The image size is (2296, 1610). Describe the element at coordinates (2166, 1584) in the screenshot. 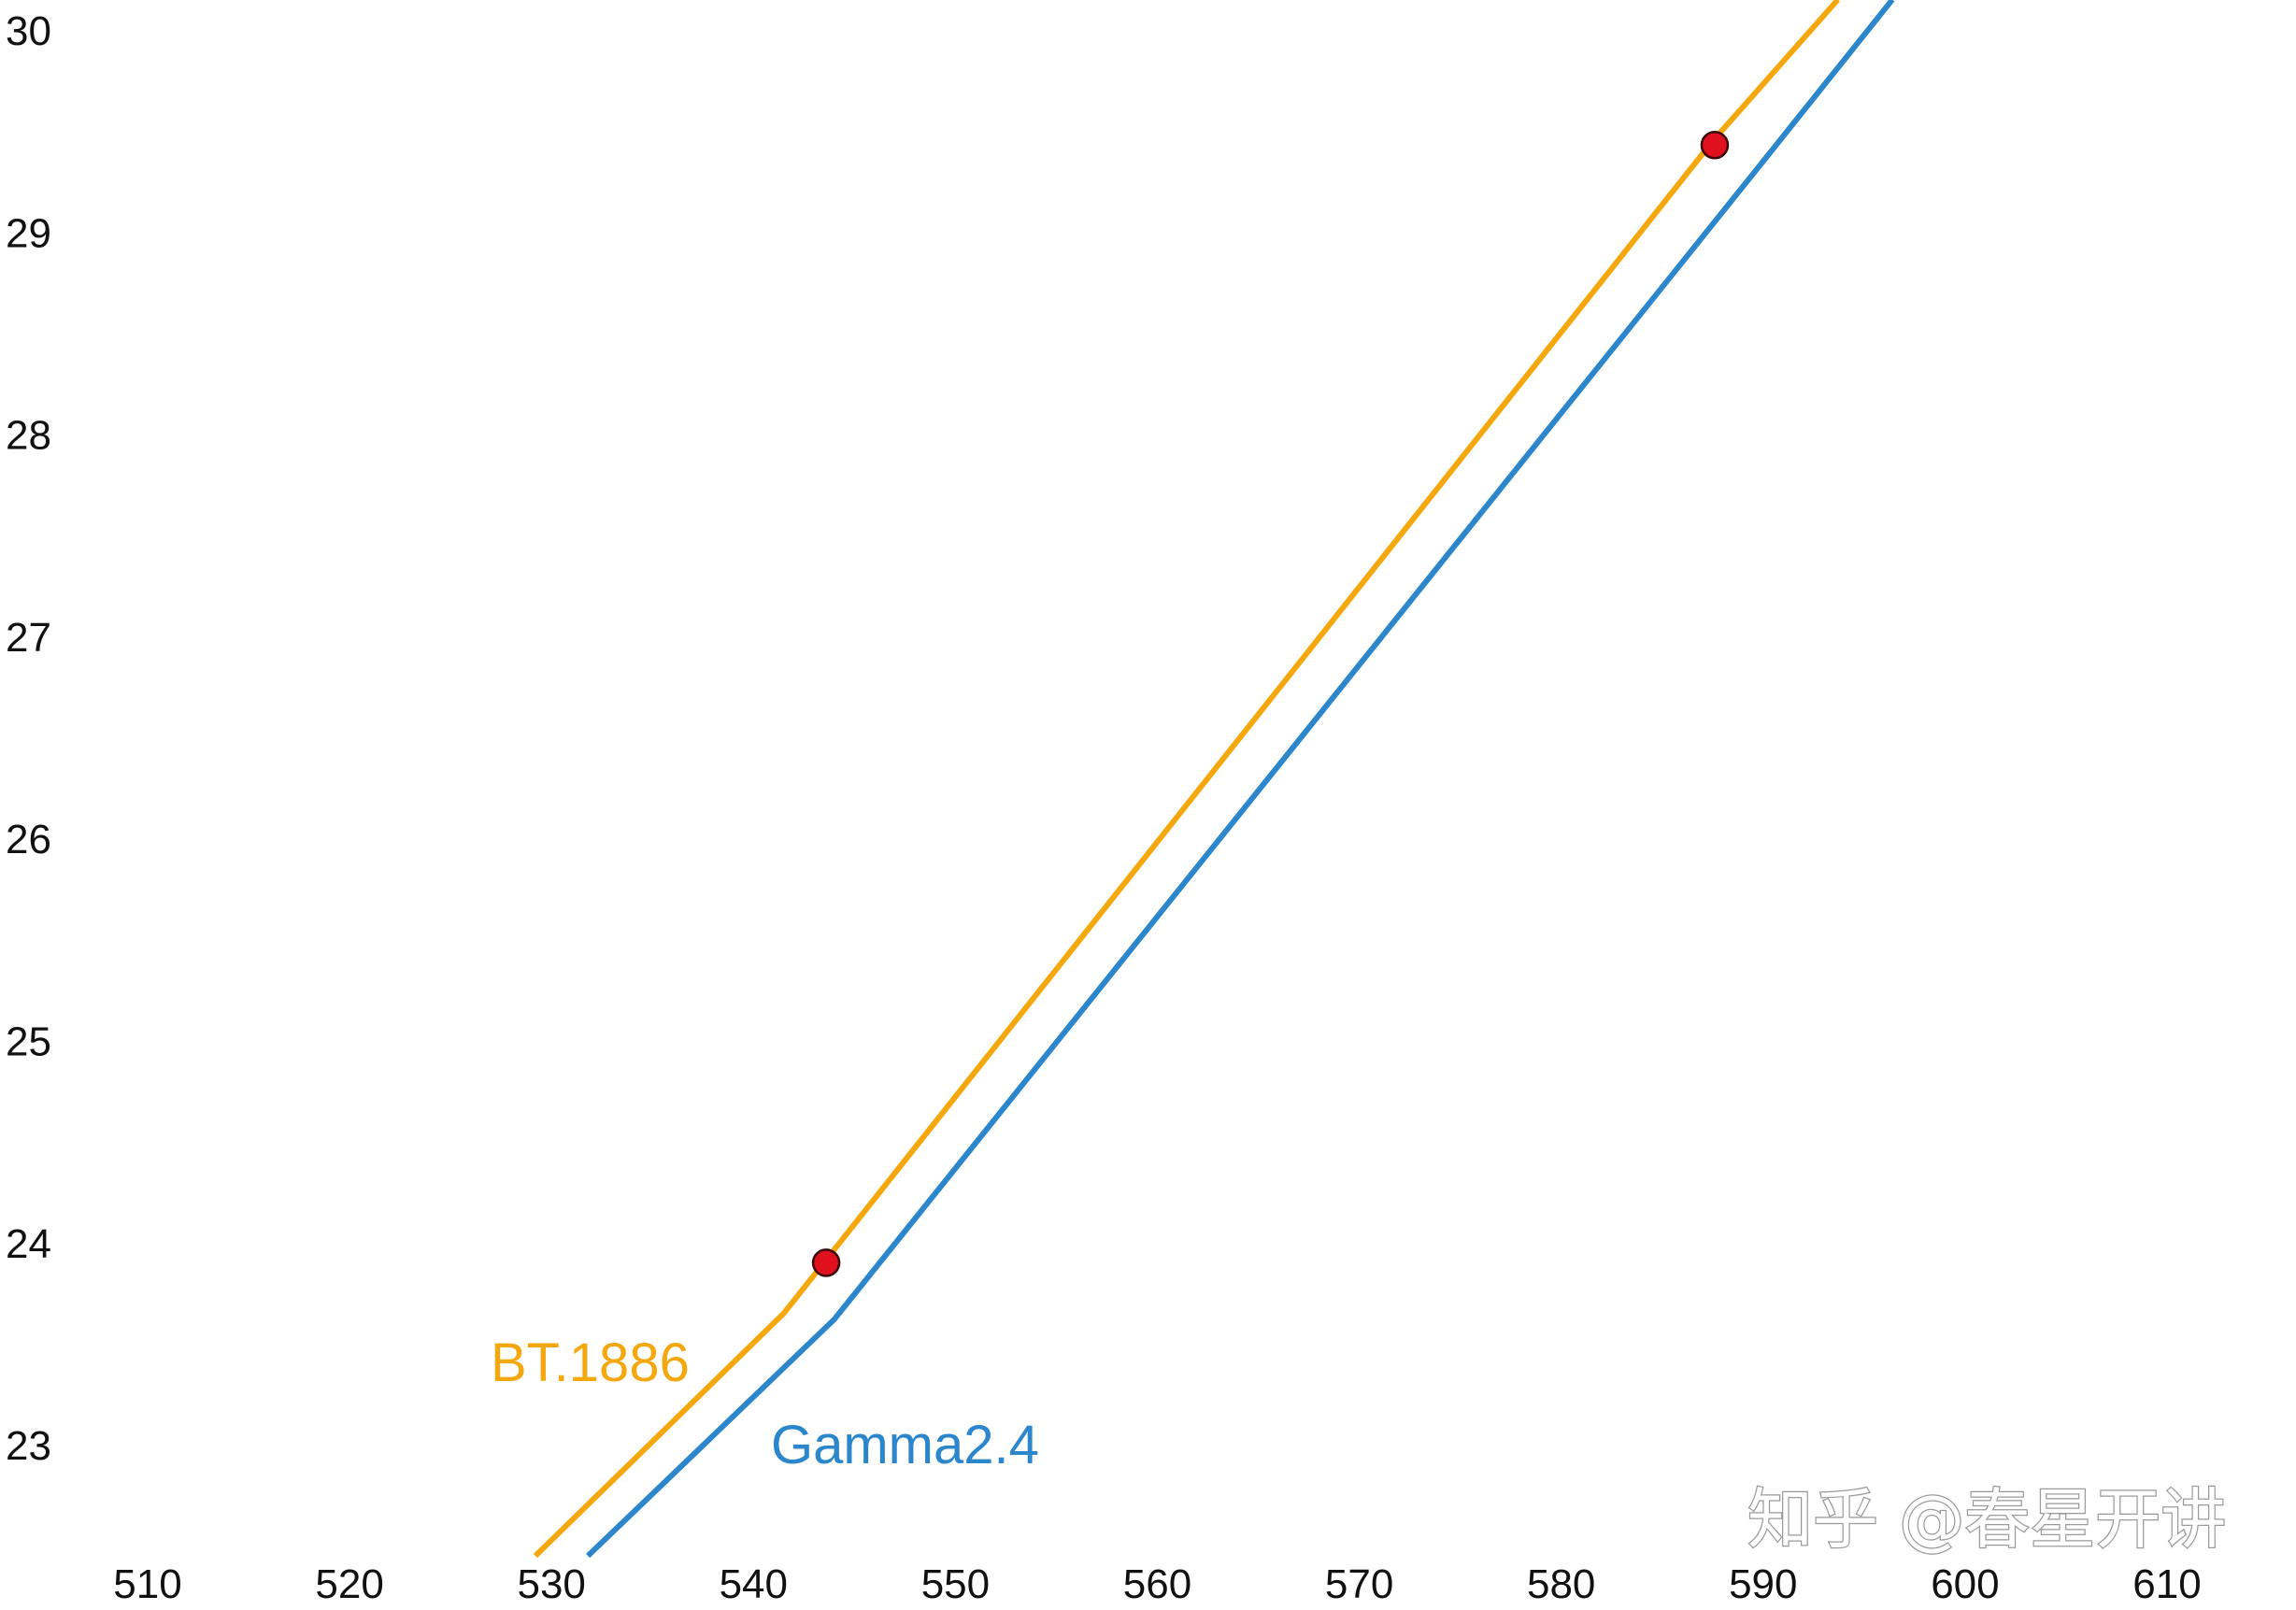

I see `x-tick-label: 610` at that location.